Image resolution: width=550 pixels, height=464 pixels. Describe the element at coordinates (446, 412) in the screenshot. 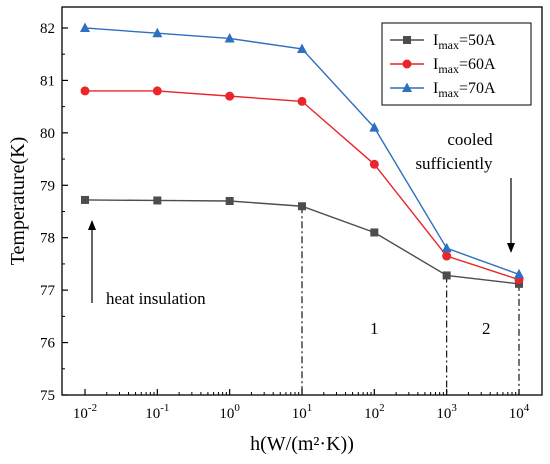

I see `x-tick-label: 10³` at that location.